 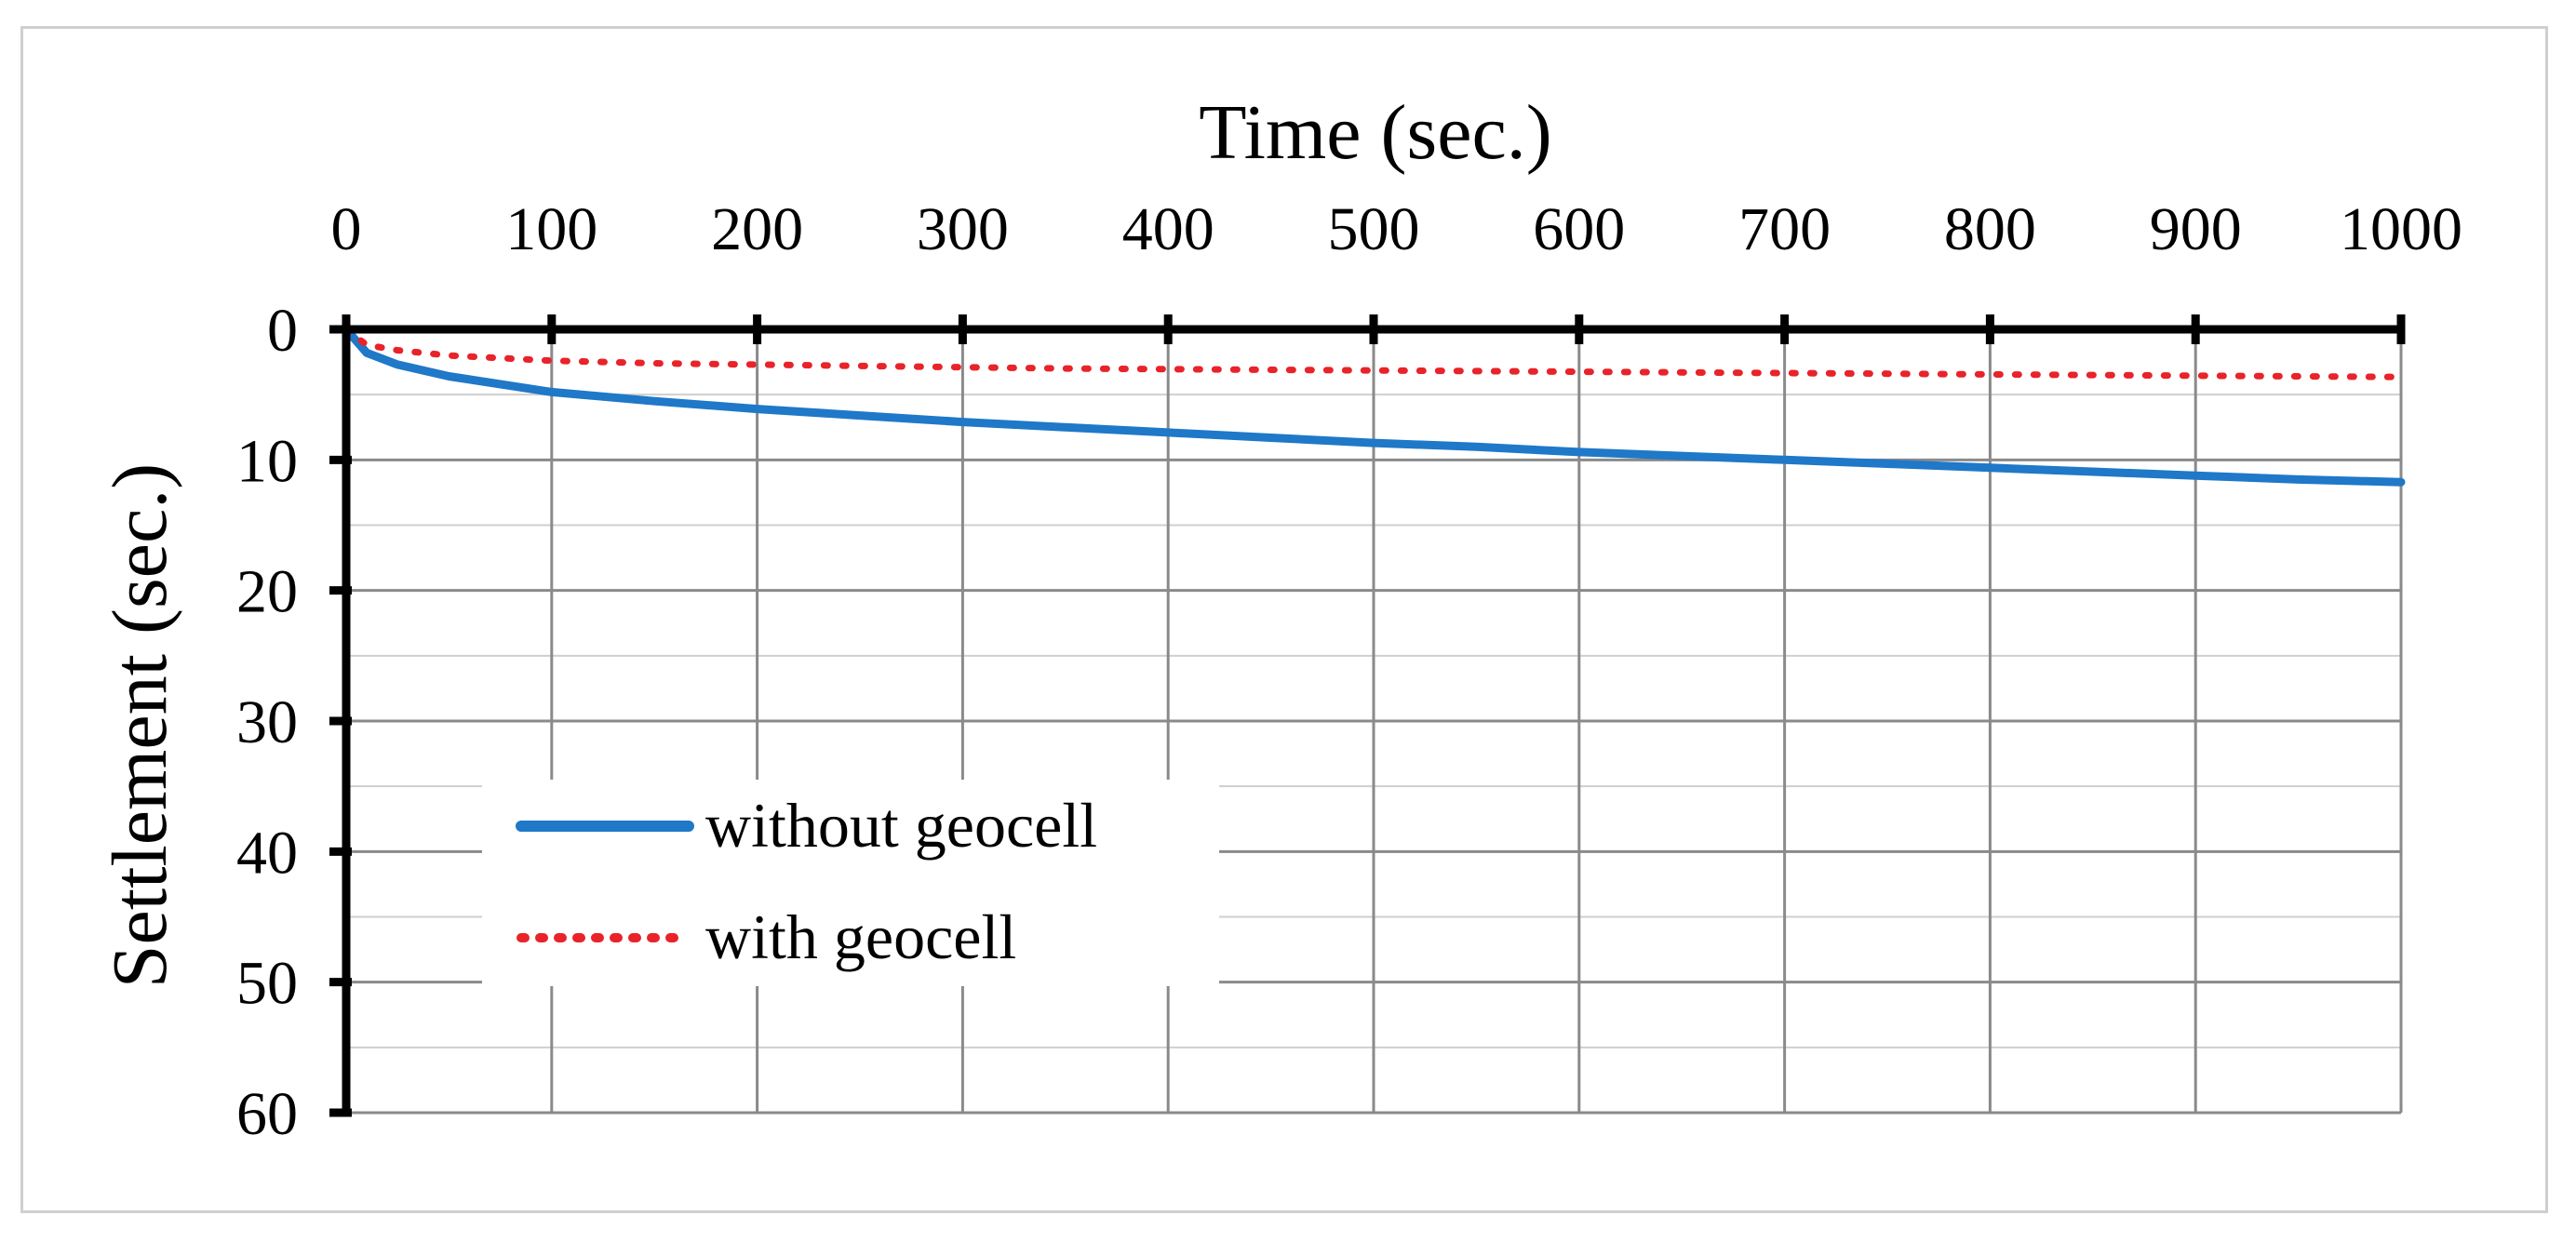 What do you see at coordinates (267, 984) in the screenshot?
I see `y-tick-label: 50` at bounding box center [267, 984].